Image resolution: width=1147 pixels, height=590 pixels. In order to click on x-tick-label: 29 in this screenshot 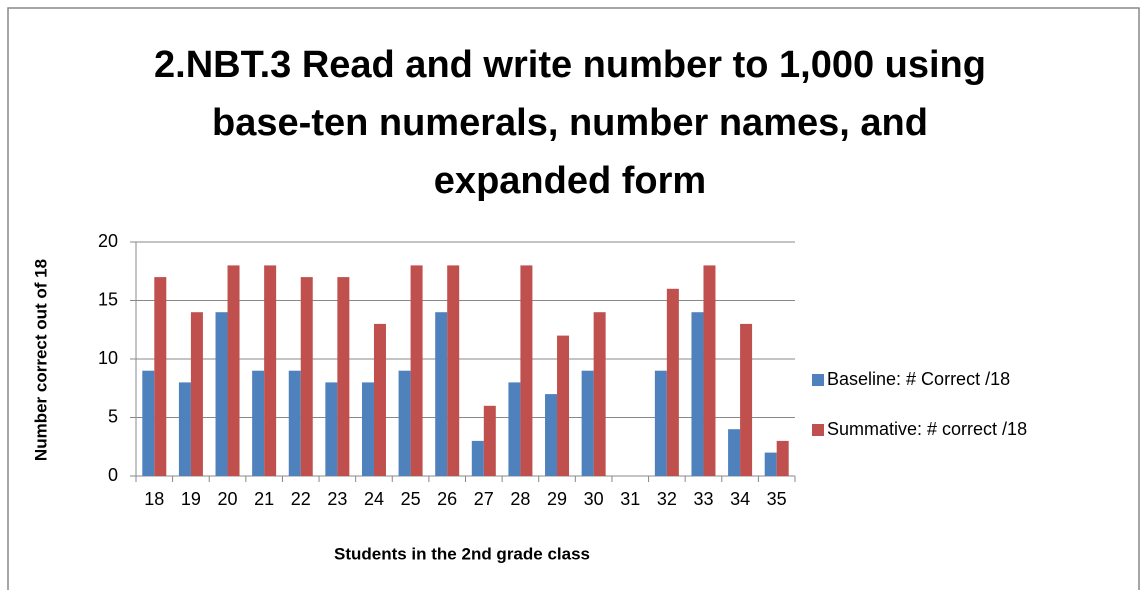, I will do `click(557, 499)`.